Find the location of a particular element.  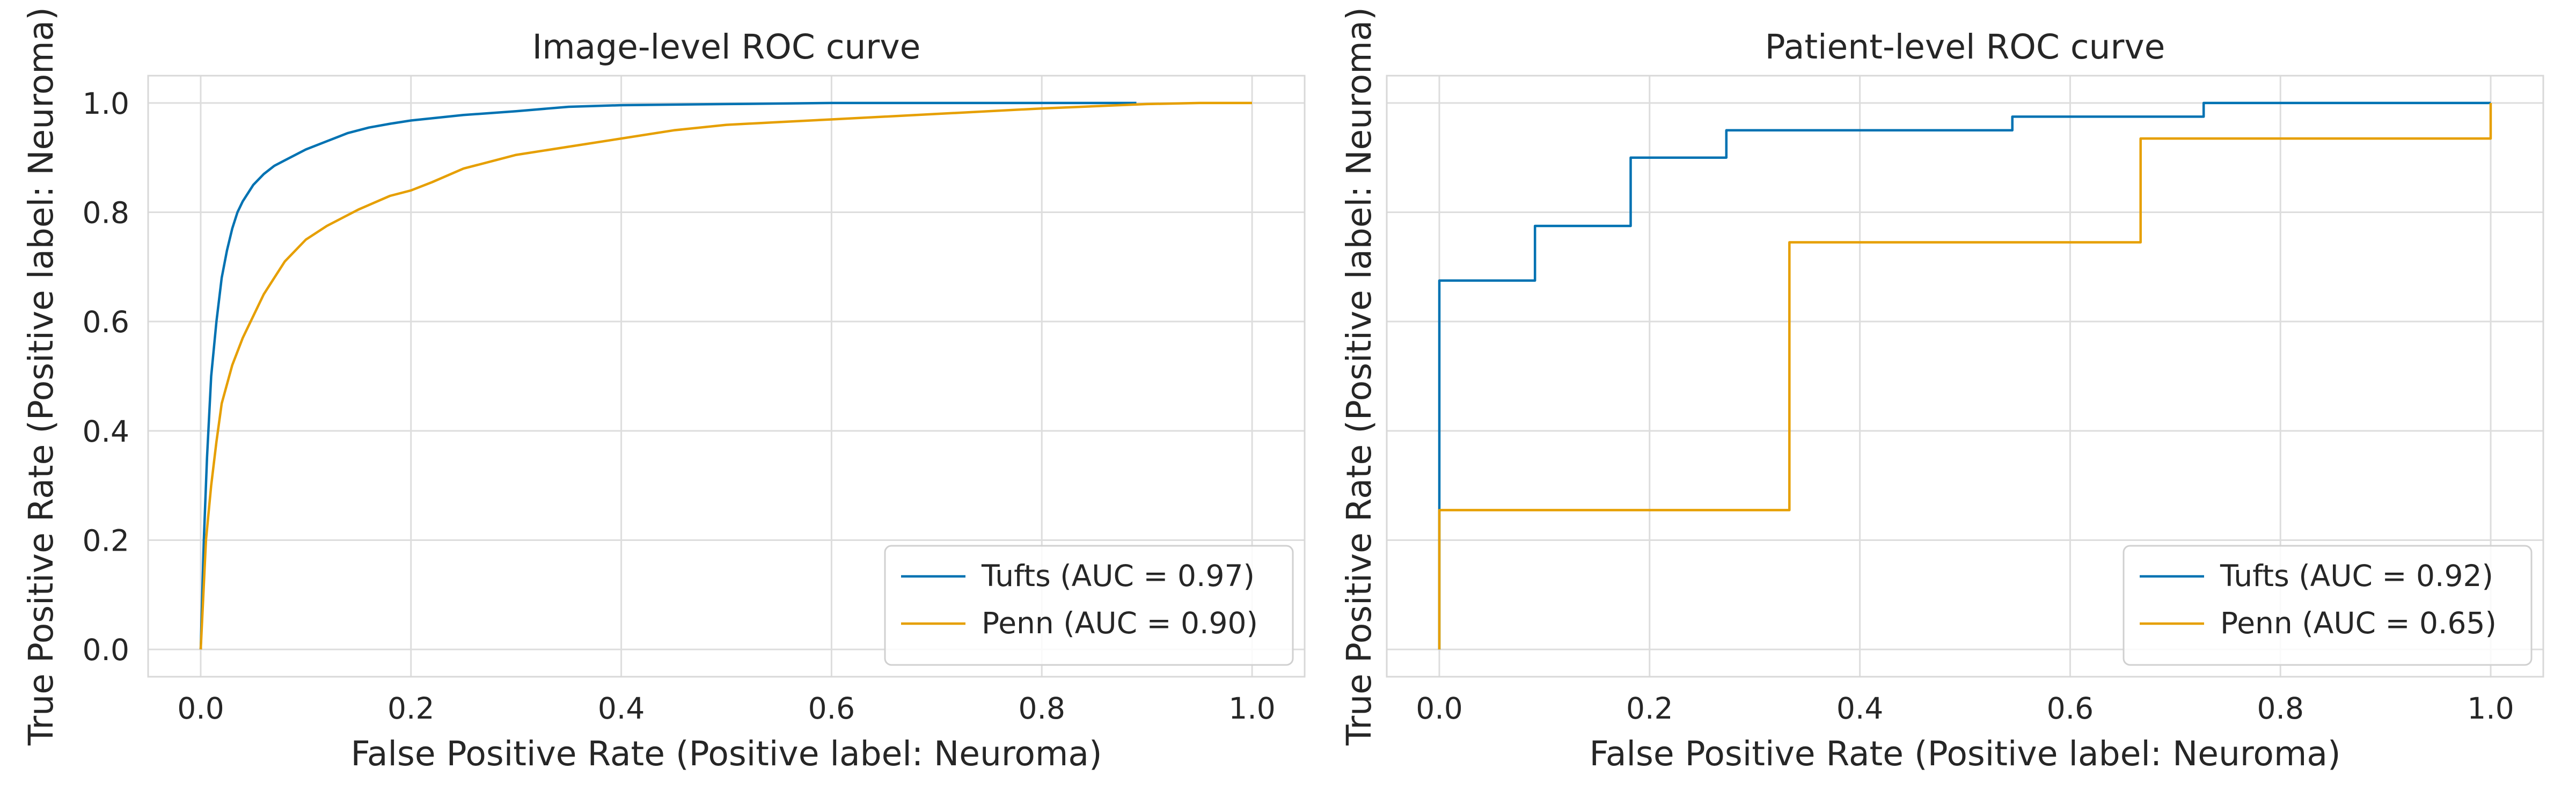

y-tick-label: 1.0 is located at coordinates (106, 103).